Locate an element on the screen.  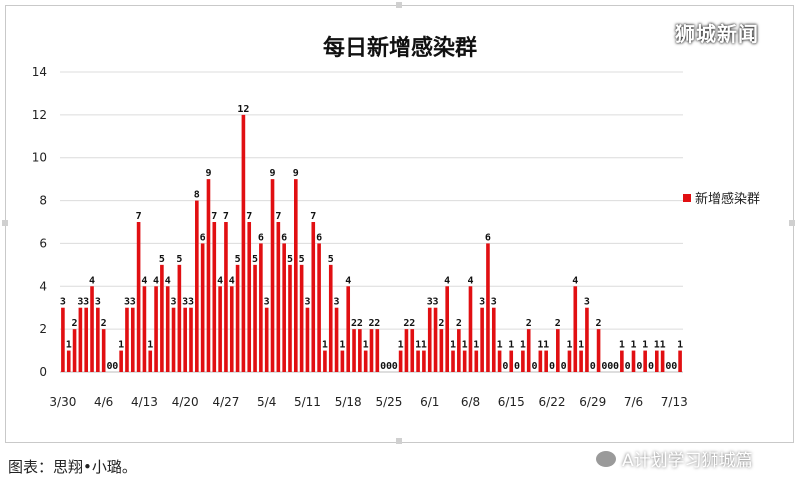
wechat-icon is located at coordinates (606, 458).